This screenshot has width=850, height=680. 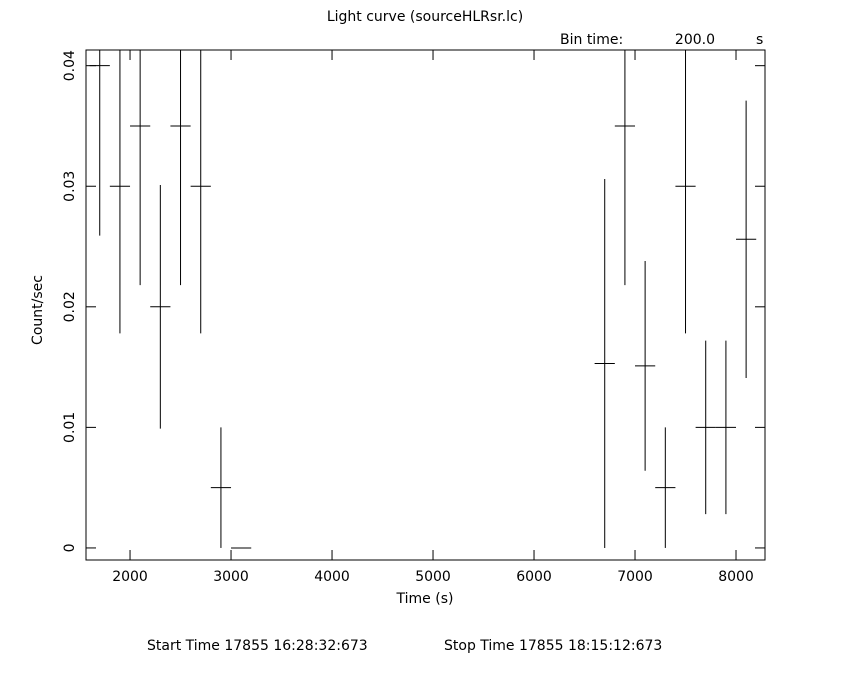 I want to click on y-tick-label: 0.02, so click(x=70, y=306).